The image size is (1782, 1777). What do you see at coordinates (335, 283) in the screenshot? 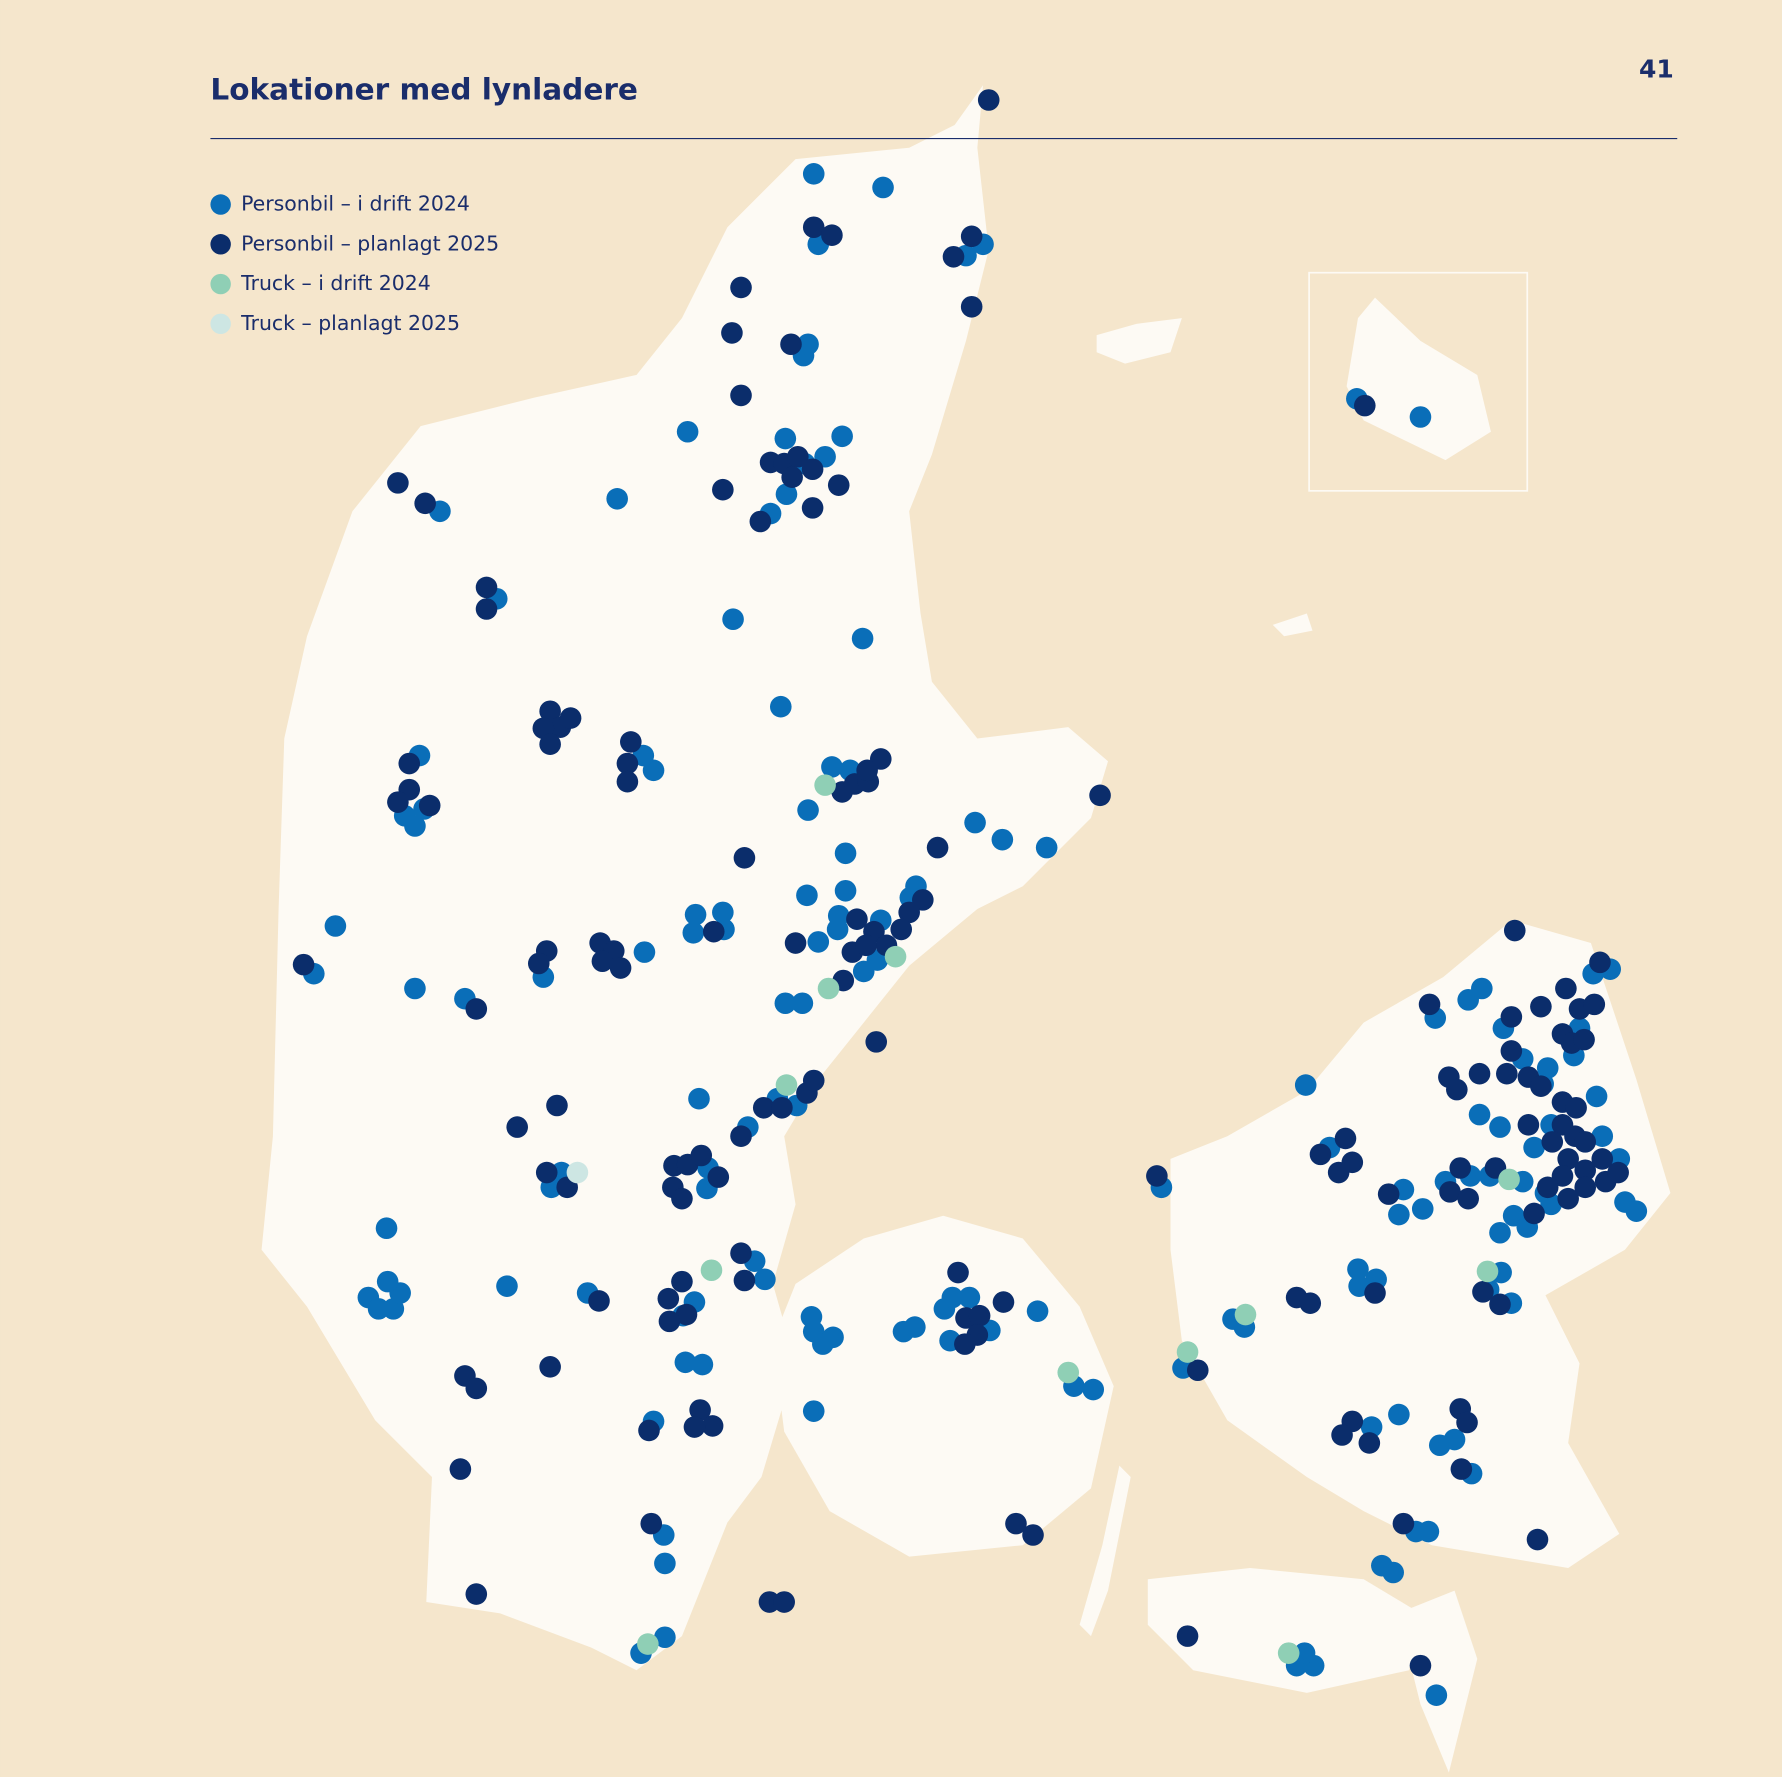
I see `legend-label: Truck – i drift 2024` at bounding box center [335, 283].